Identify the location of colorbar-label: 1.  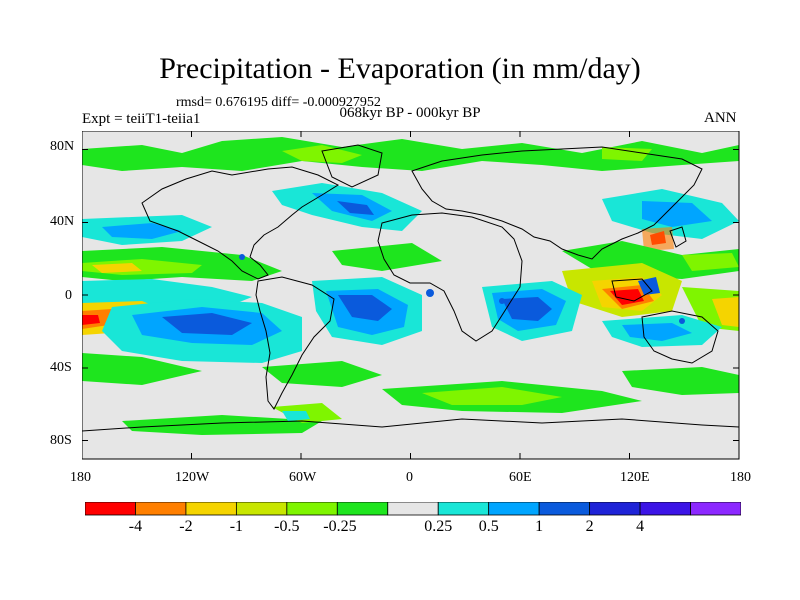
(539, 526).